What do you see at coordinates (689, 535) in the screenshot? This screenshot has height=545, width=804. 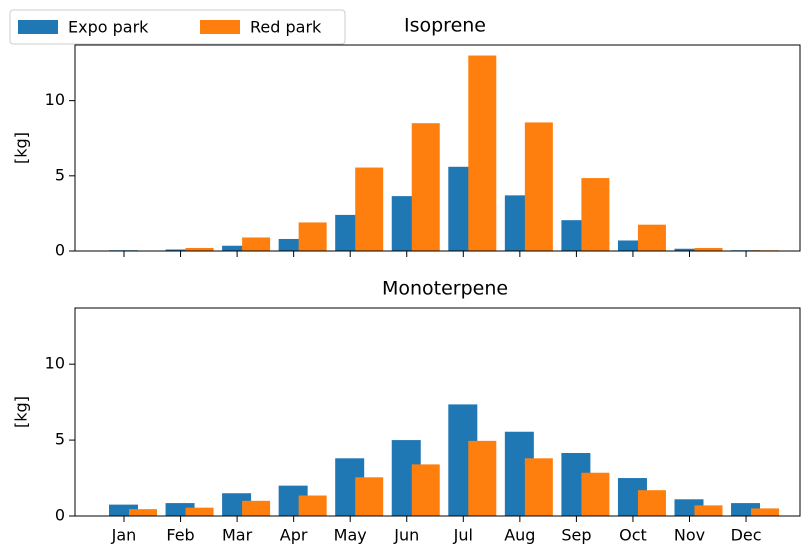 I see `x-tick-label: Nov` at bounding box center [689, 535].